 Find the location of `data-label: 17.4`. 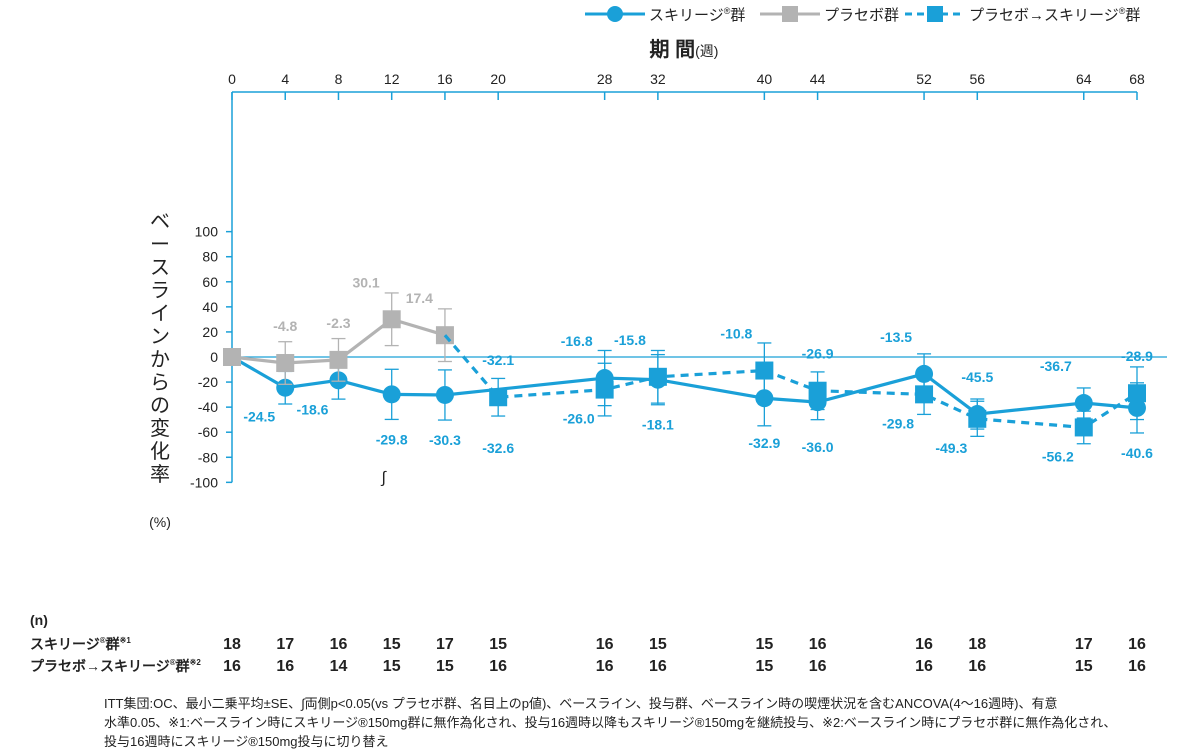

data-label: 17.4 is located at coordinates (419, 298).